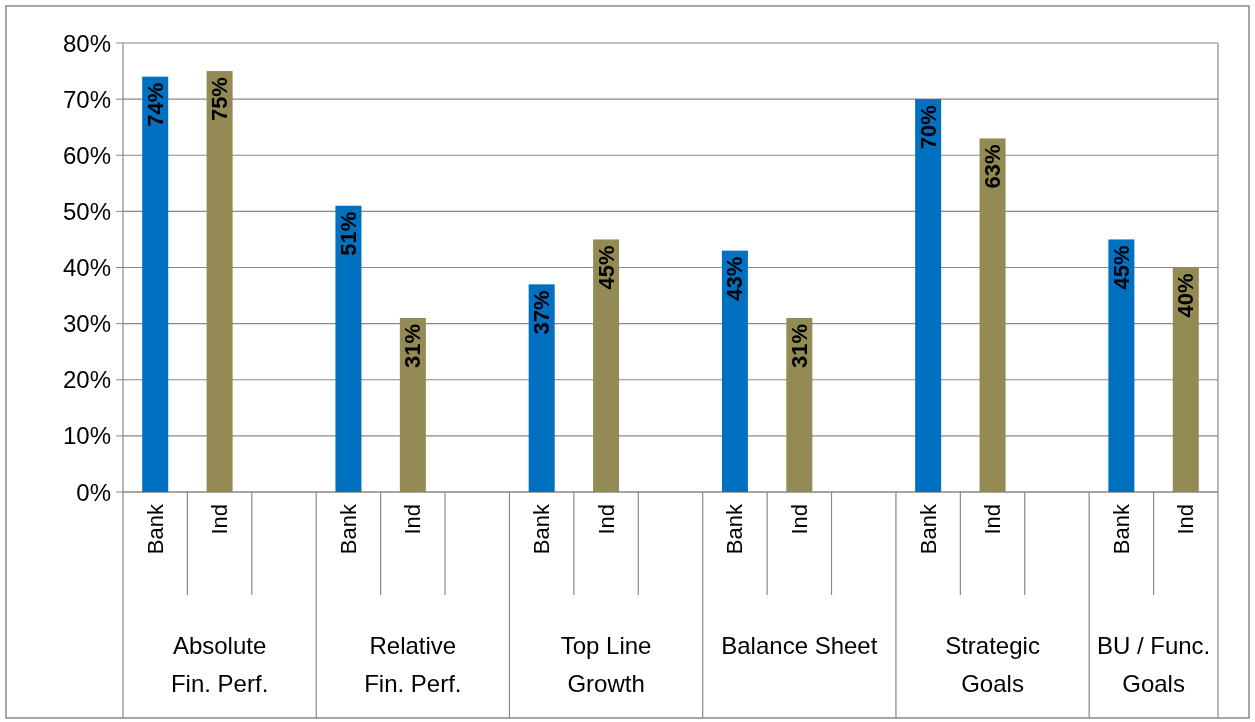  Describe the element at coordinates (220, 99) in the screenshot. I see `data-label: 75%` at that location.